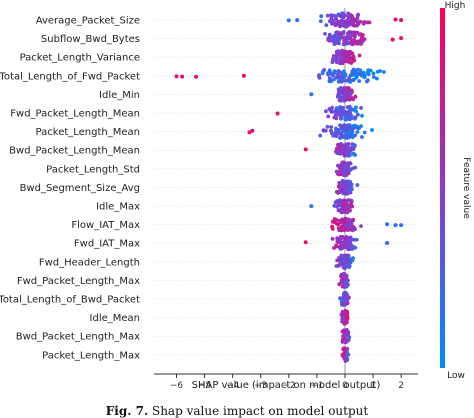  Describe the element at coordinates (89, 262) in the screenshot. I see `feature-label: Fwd_Header_Length` at that location.